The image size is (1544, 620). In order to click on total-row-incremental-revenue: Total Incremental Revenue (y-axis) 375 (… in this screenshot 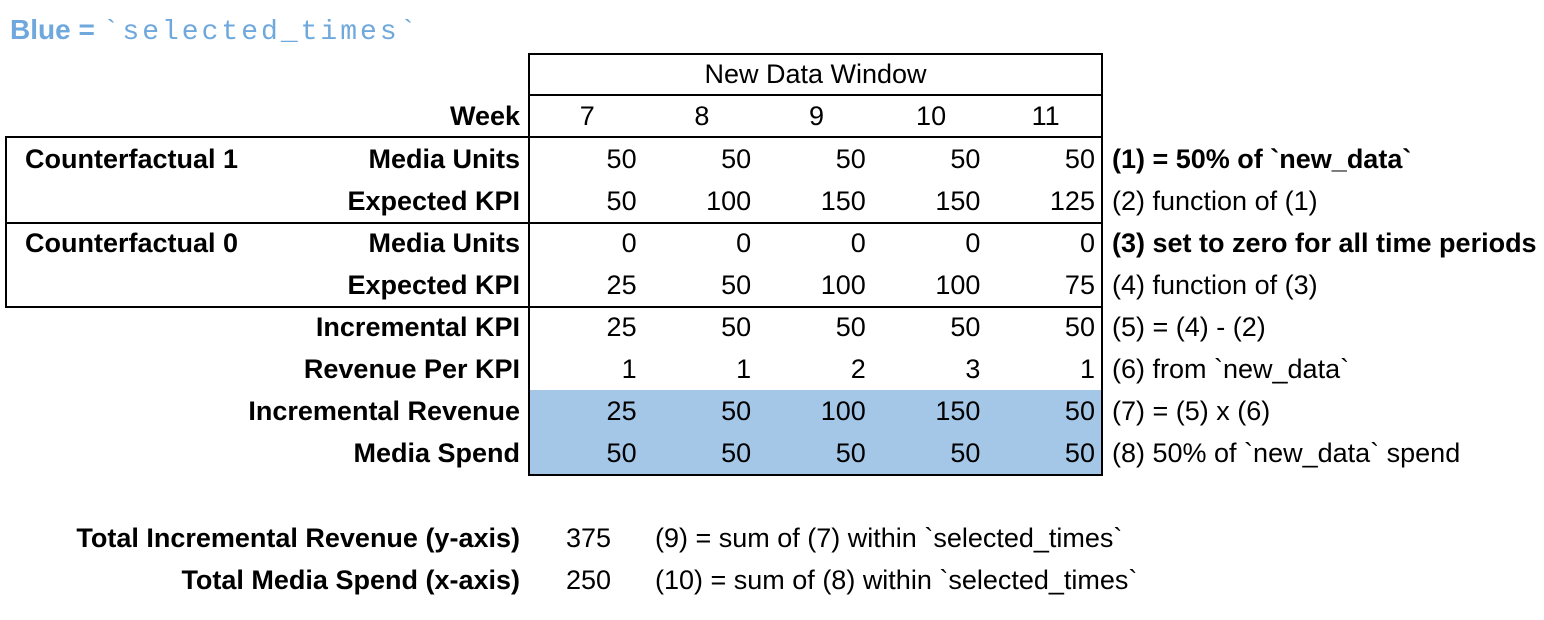, I will do `click(772, 538)`.